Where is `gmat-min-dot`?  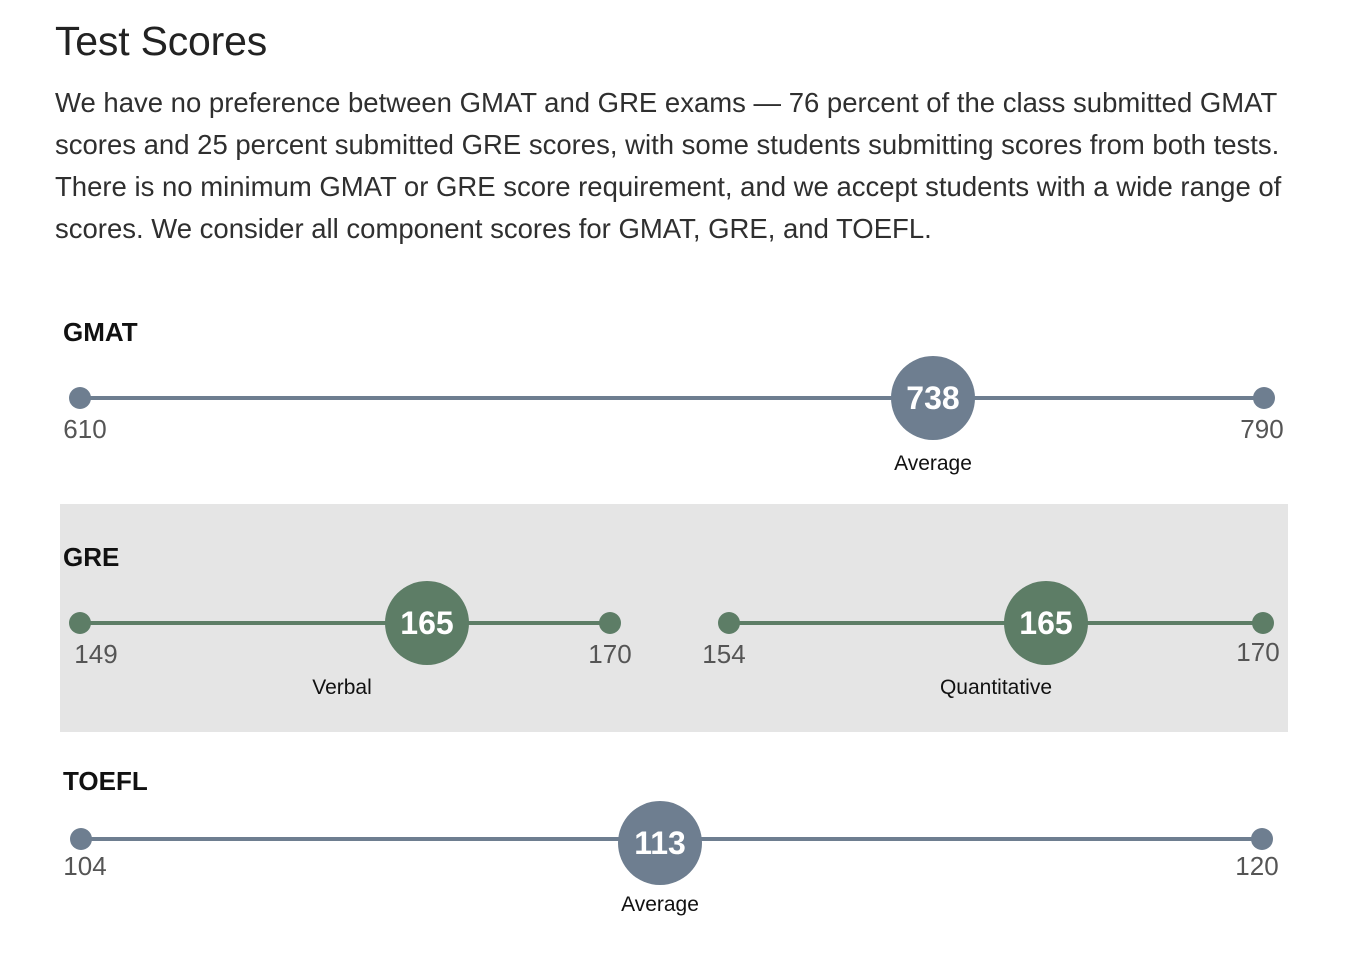
gmat-min-dot is located at coordinates (80, 398).